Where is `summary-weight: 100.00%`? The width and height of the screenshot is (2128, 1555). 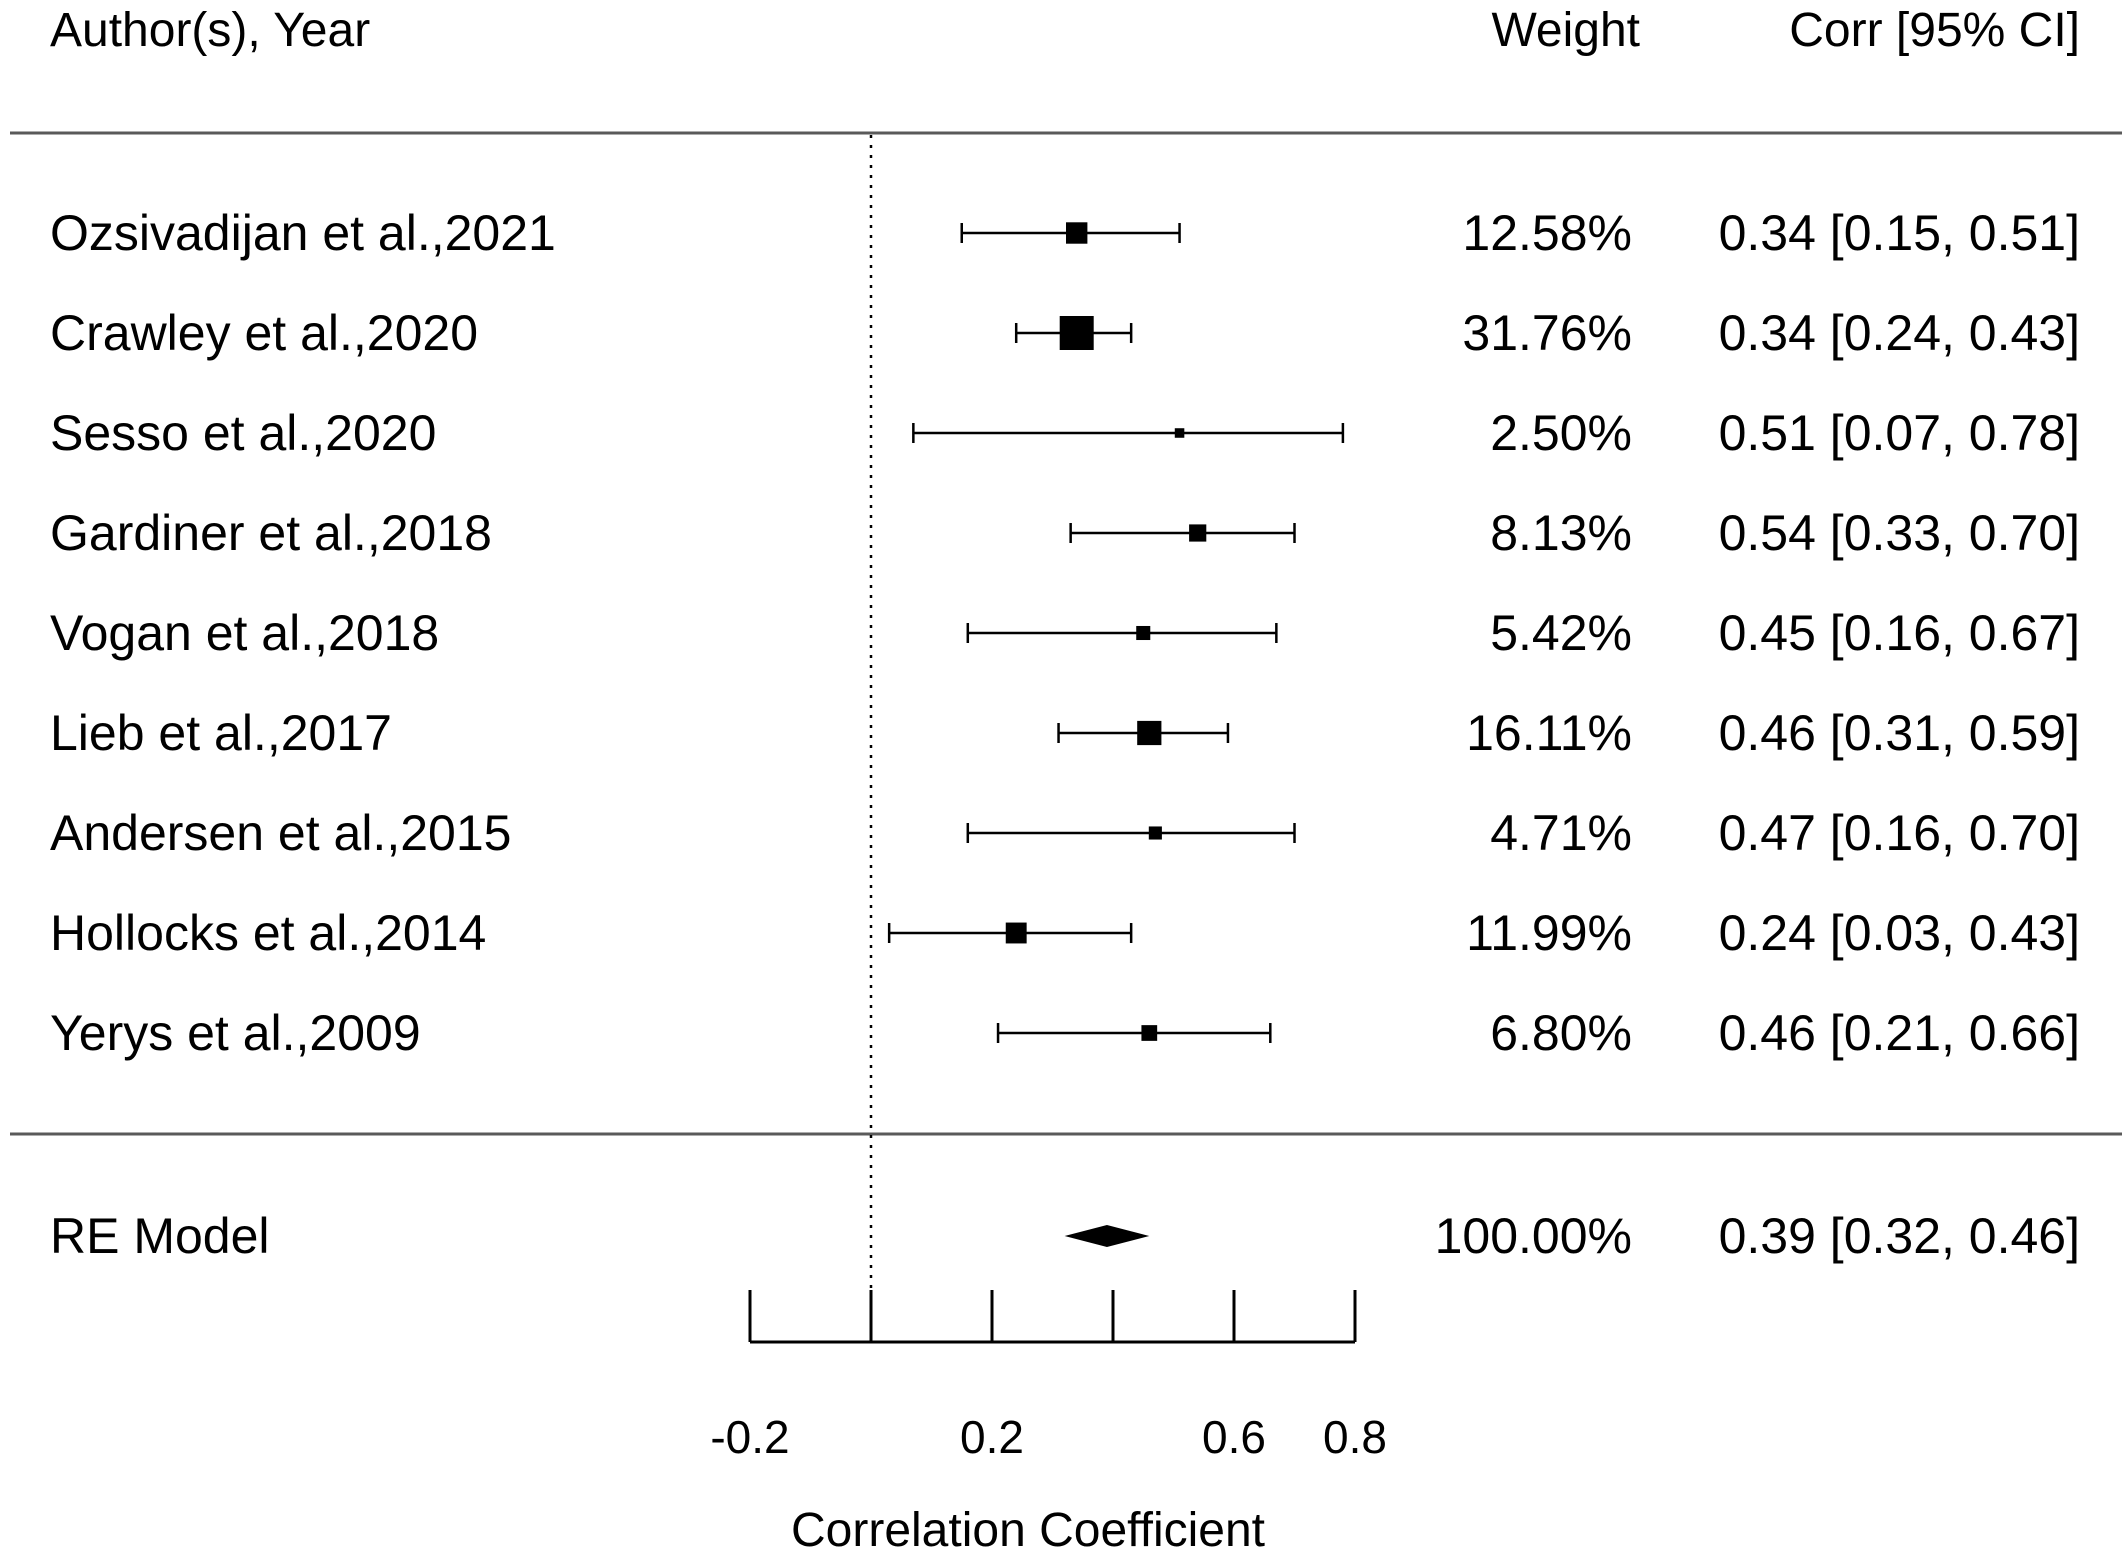 summary-weight: 100.00% is located at coordinates (1533, 1236).